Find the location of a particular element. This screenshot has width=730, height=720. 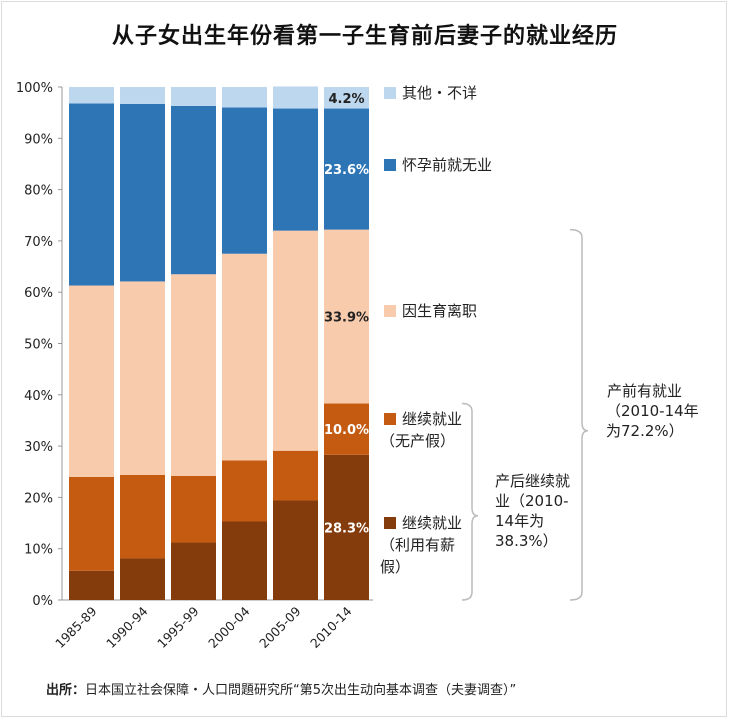

legend-label: 假） is located at coordinates (395, 567).